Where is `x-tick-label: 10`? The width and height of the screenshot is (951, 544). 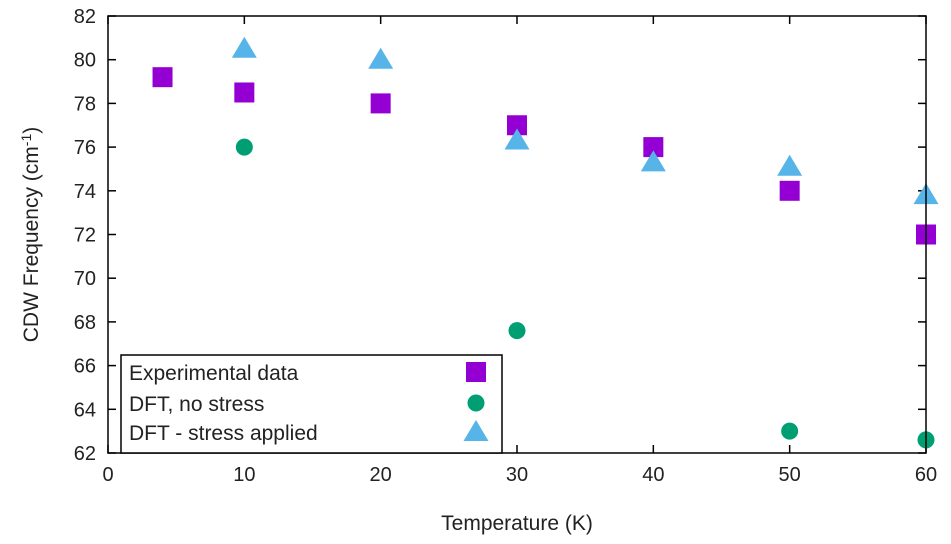 x-tick-label: 10 is located at coordinates (244, 475).